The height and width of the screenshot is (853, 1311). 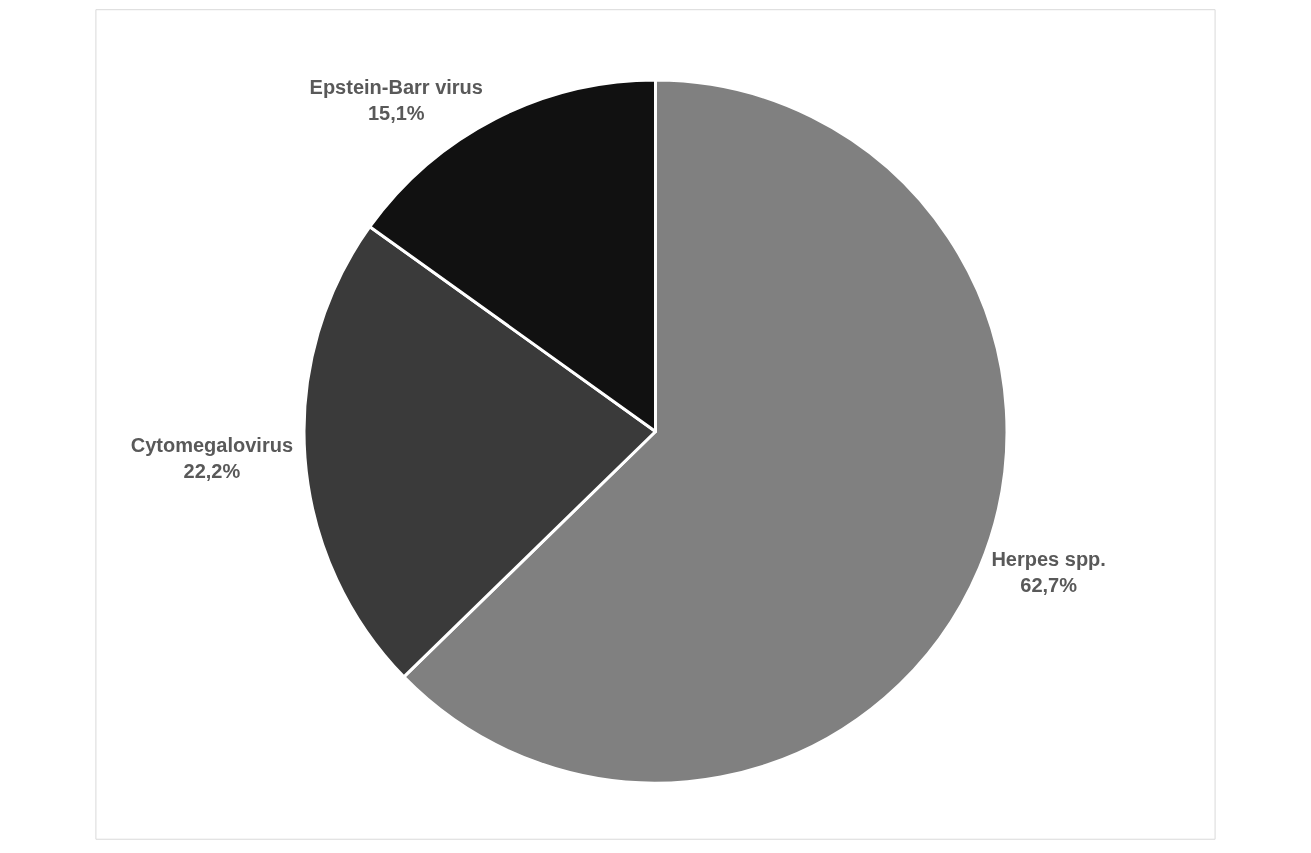 I want to click on slice-label: Epstein-Barr virus, so click(x=396, y=86).